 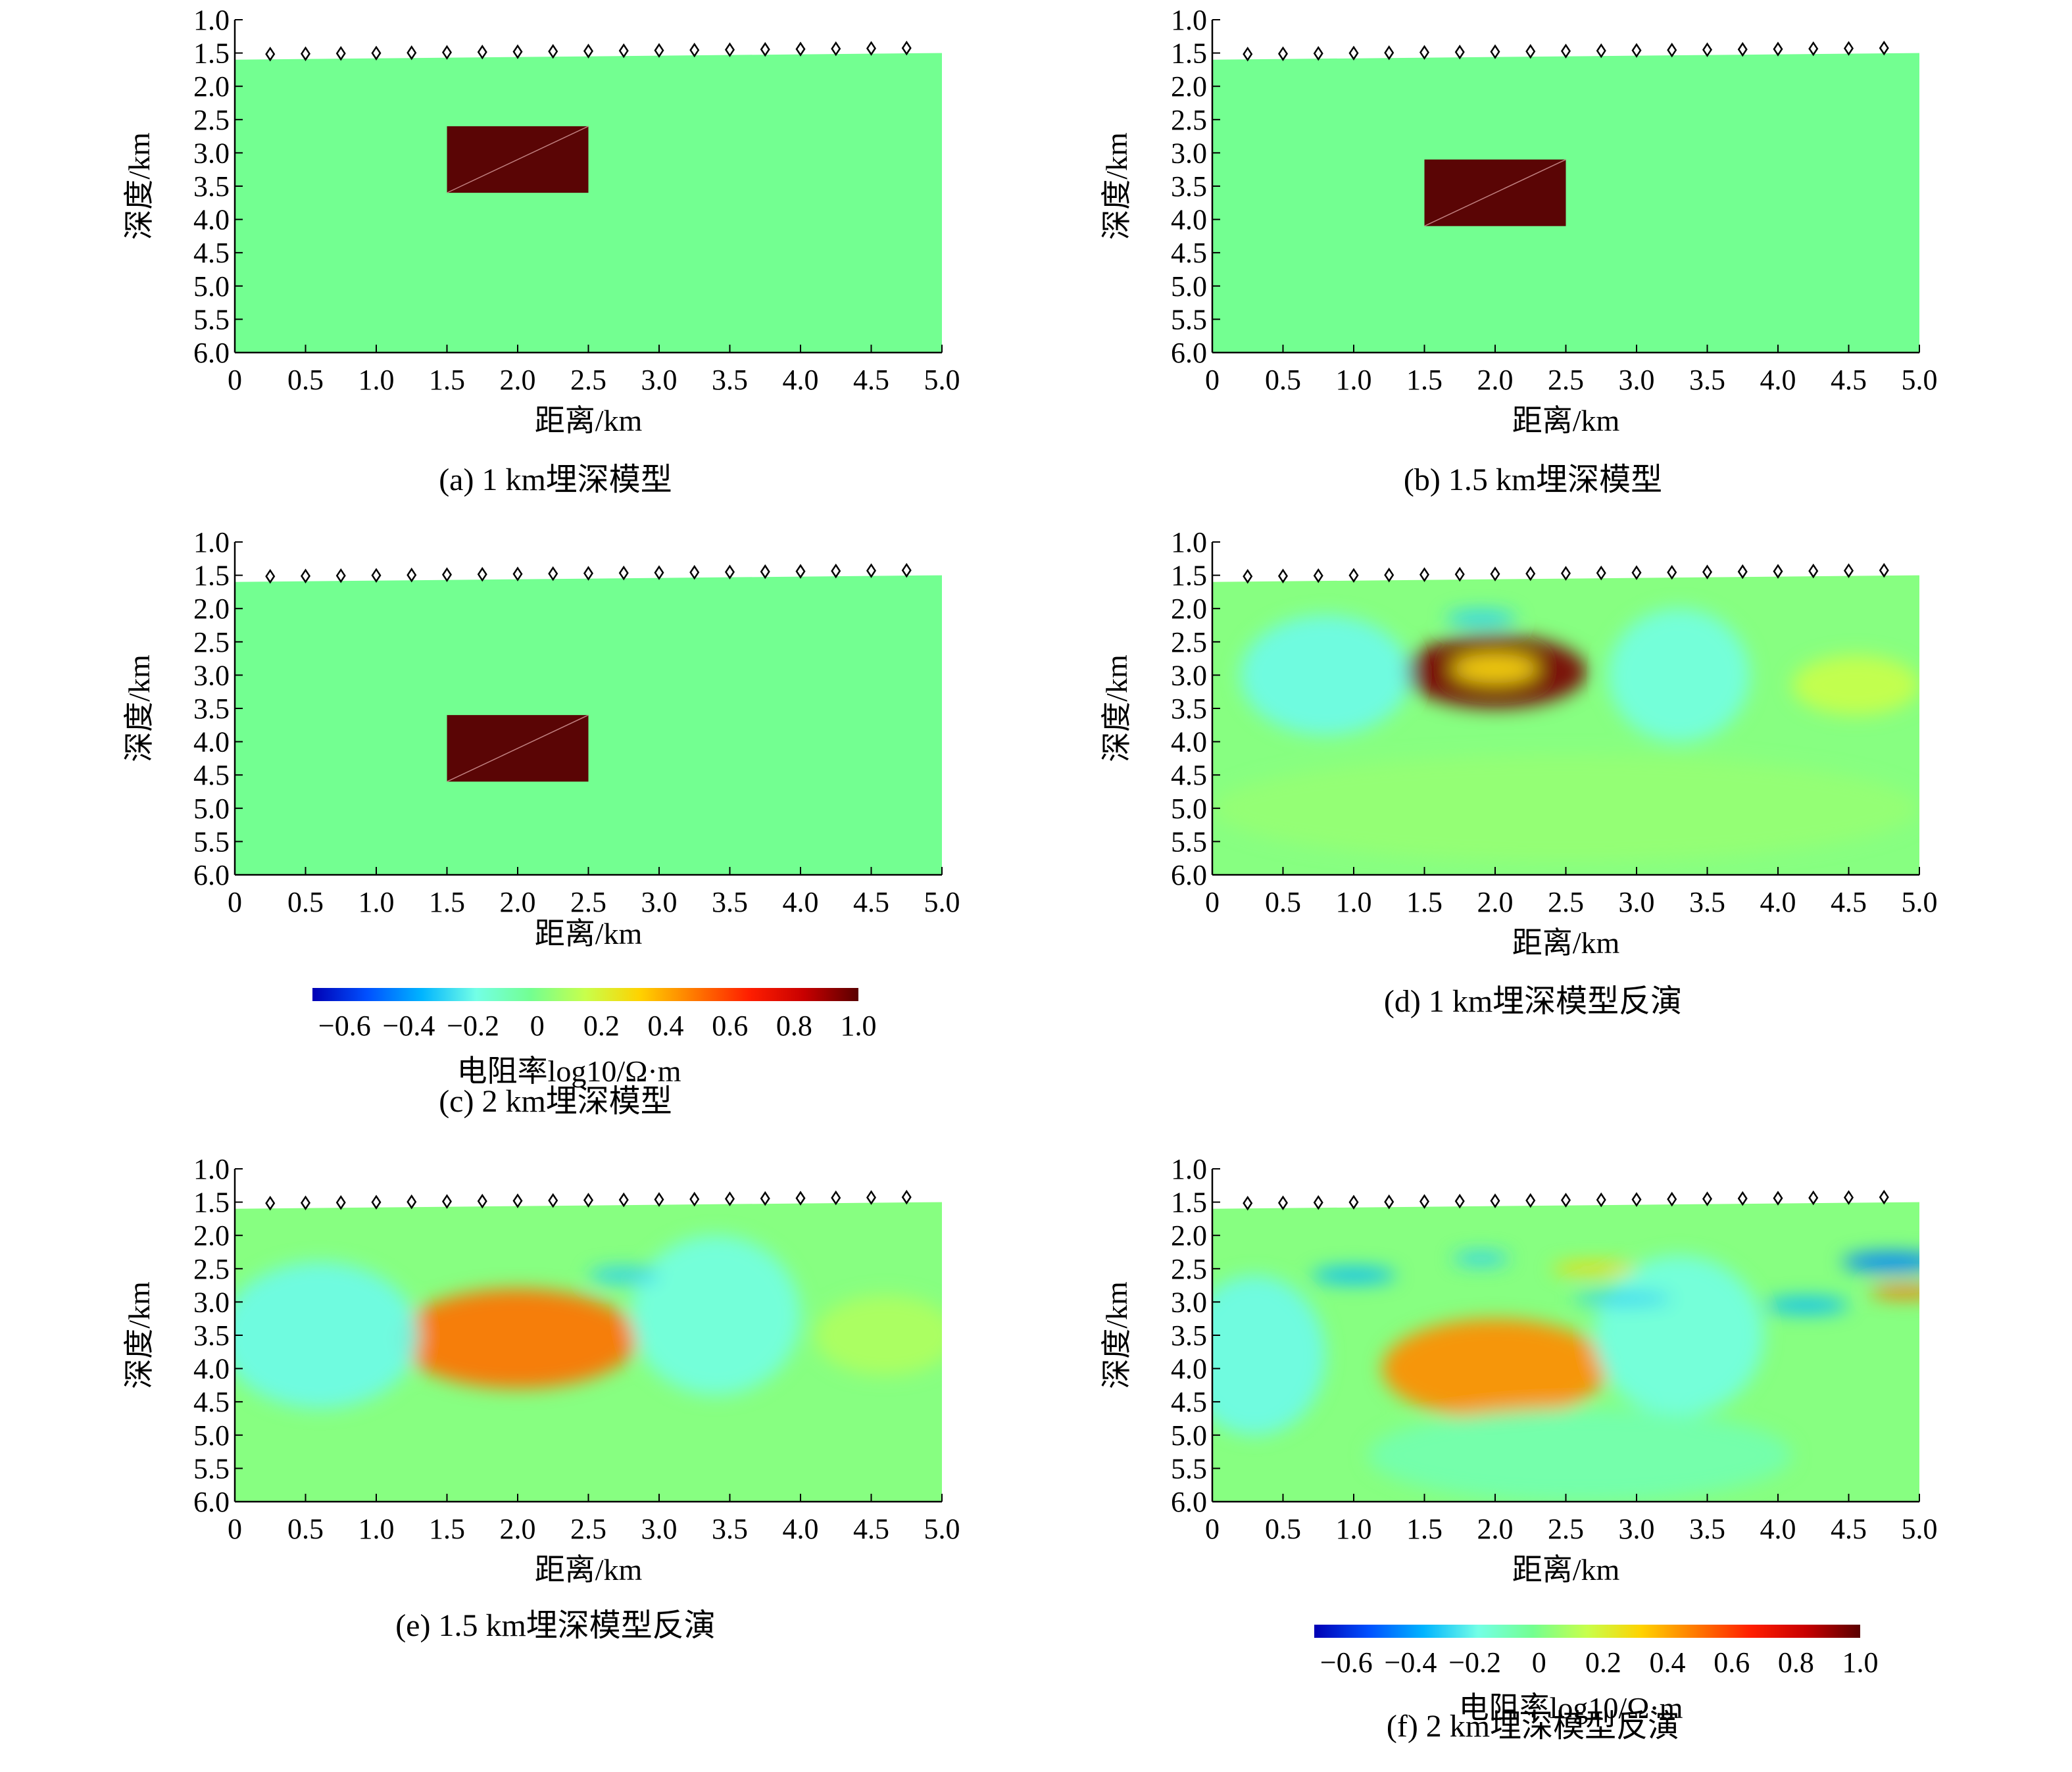 I want to click on y-tick-label: 4.0, so click(x=211, y=1369).